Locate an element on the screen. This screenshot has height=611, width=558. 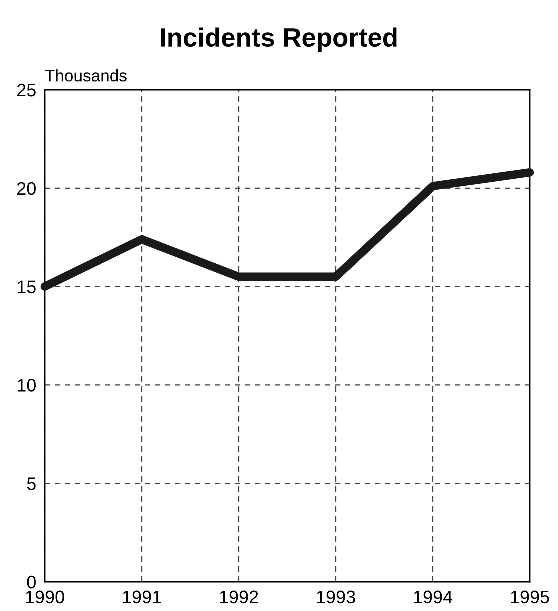
y-tick-label: 10 is located at coordinates (27, 385).